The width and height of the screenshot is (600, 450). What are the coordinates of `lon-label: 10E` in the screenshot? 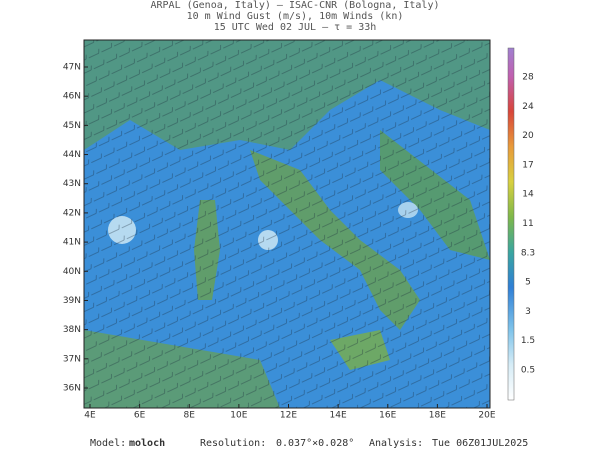 It's located at (238, 416).